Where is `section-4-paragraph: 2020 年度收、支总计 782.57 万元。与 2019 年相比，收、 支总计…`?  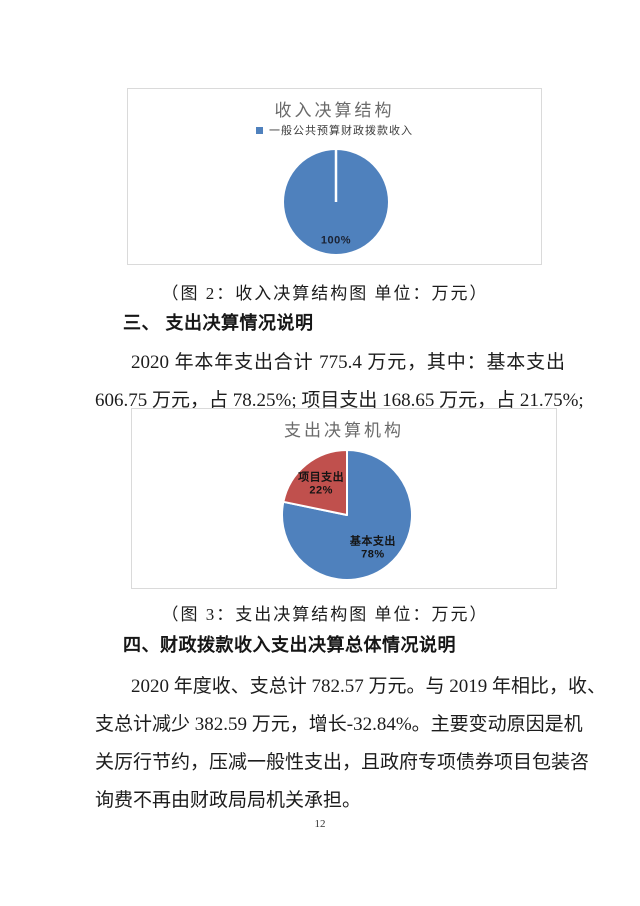 section-4-paragraph: 2020 年度收、支总计 782.57 万元。与 2019 年相比，收、 支总计… is located at coordinates (351, 744).